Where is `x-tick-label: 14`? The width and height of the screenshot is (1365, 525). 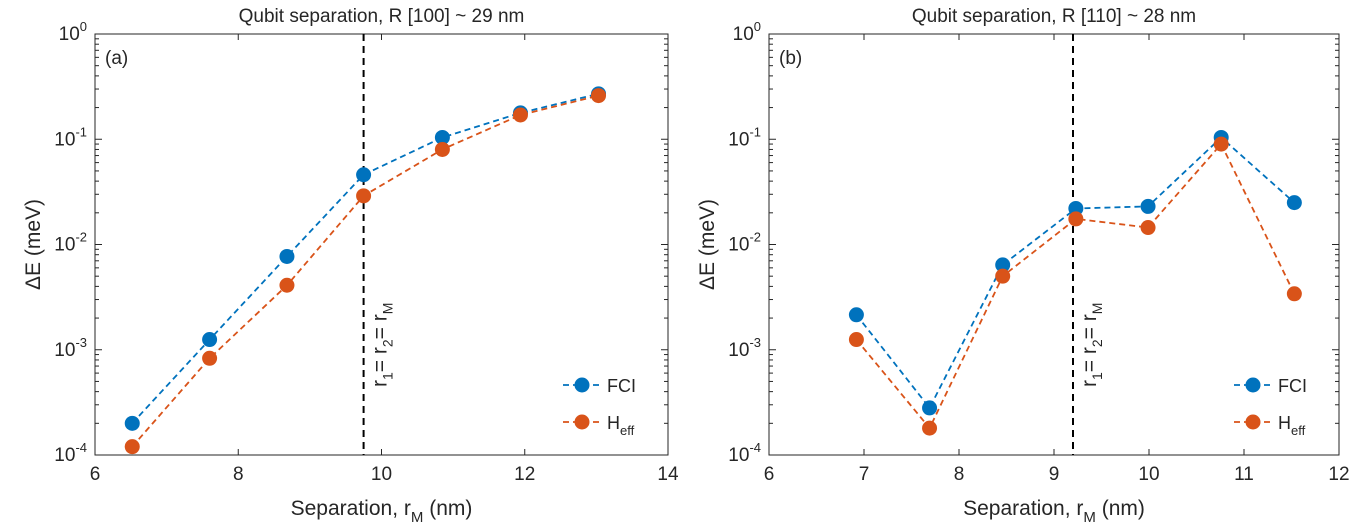 x-tick-label: 14 is located at coordinates (668, 474).